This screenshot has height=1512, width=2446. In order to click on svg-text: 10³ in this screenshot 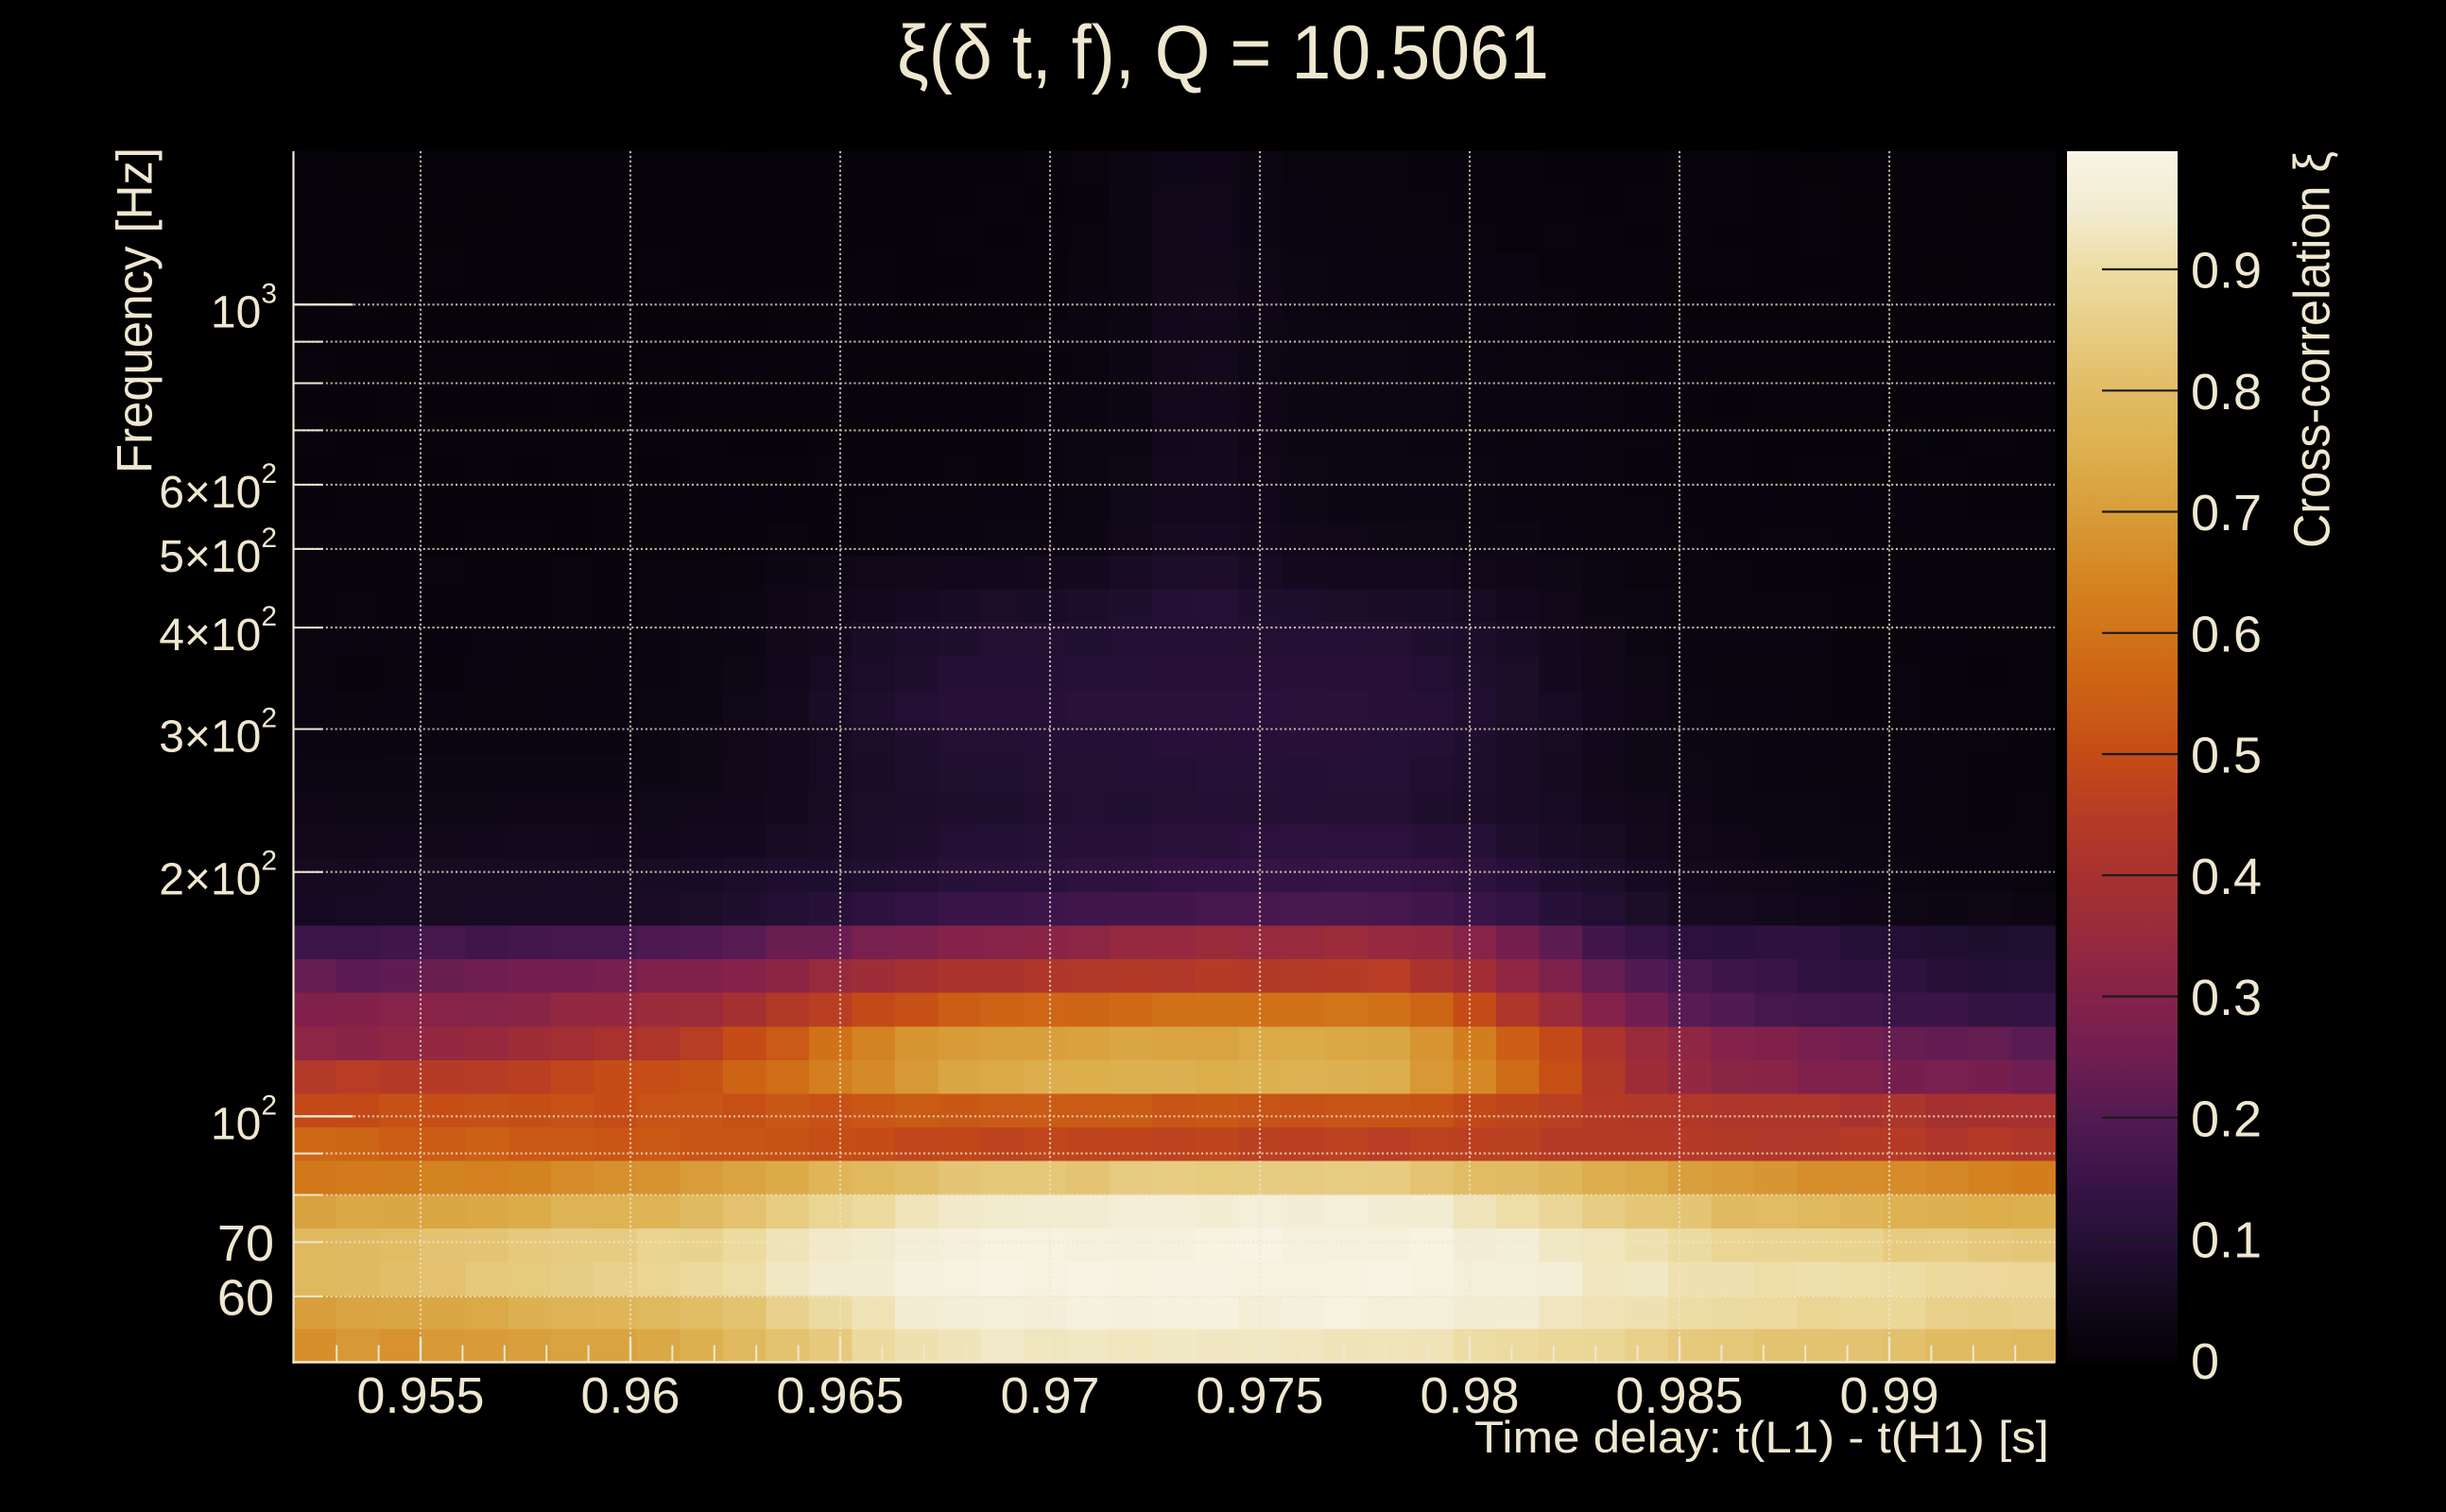, I will do `click(244, 307)`.